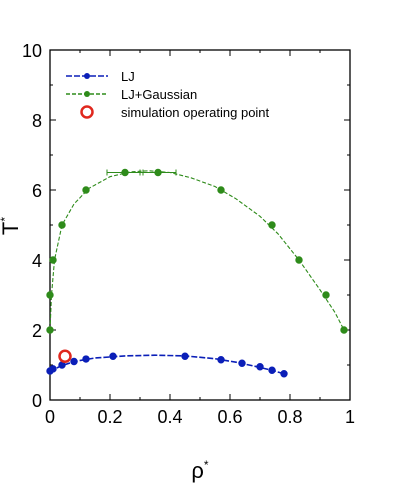 The height and width of the screenshot is (500, 400). I want to click on legend-lj-gaussian-label: LJ+Gaussian, so click(159, 94).